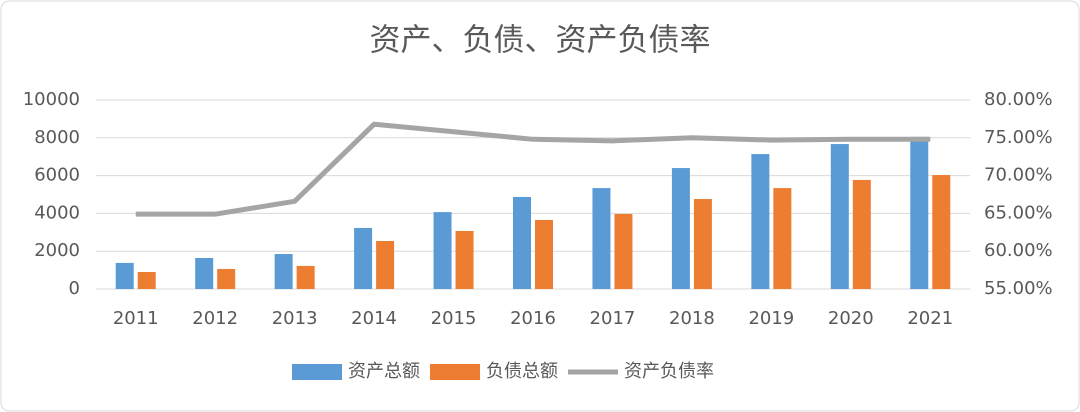 This screenshot has width=1080, height=412. What do you see at coordinates (51, 99) in the screenshot?
I see `y-tick-label: 10000` at bounding box center [51, 99].